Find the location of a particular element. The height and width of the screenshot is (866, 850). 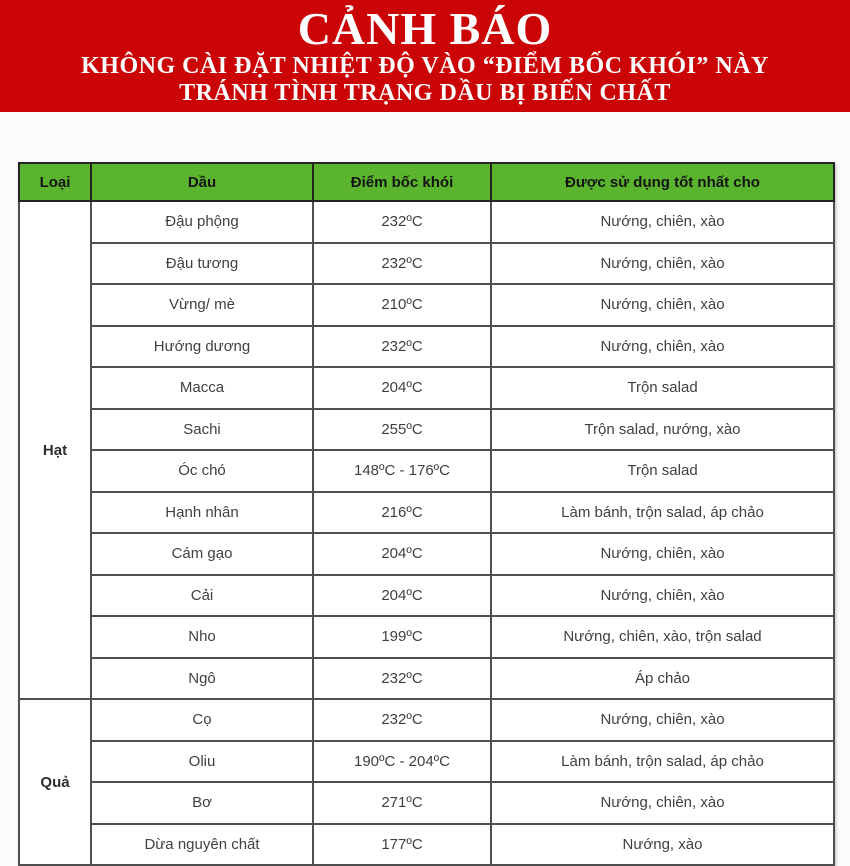

oil-name: Cám gạo is located at coordinates (202, 554).